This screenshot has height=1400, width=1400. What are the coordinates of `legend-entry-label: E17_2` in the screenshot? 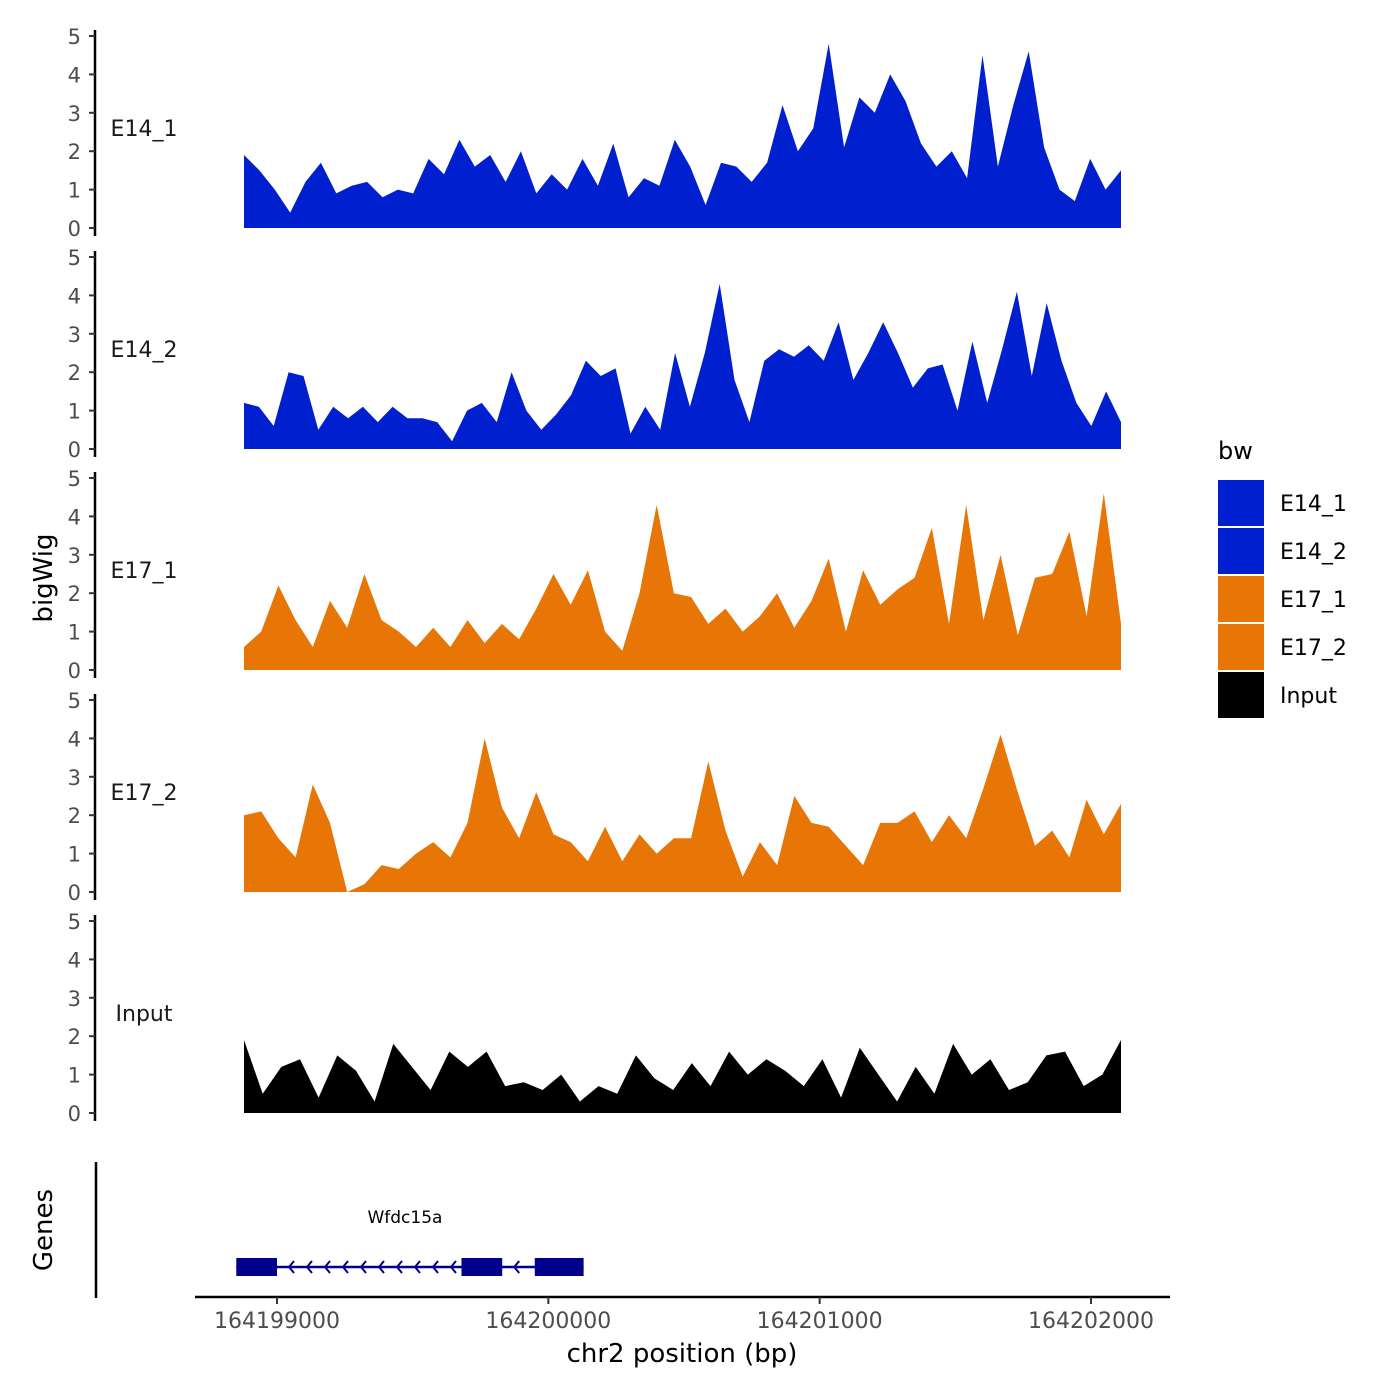 It's located at (1313, 648).